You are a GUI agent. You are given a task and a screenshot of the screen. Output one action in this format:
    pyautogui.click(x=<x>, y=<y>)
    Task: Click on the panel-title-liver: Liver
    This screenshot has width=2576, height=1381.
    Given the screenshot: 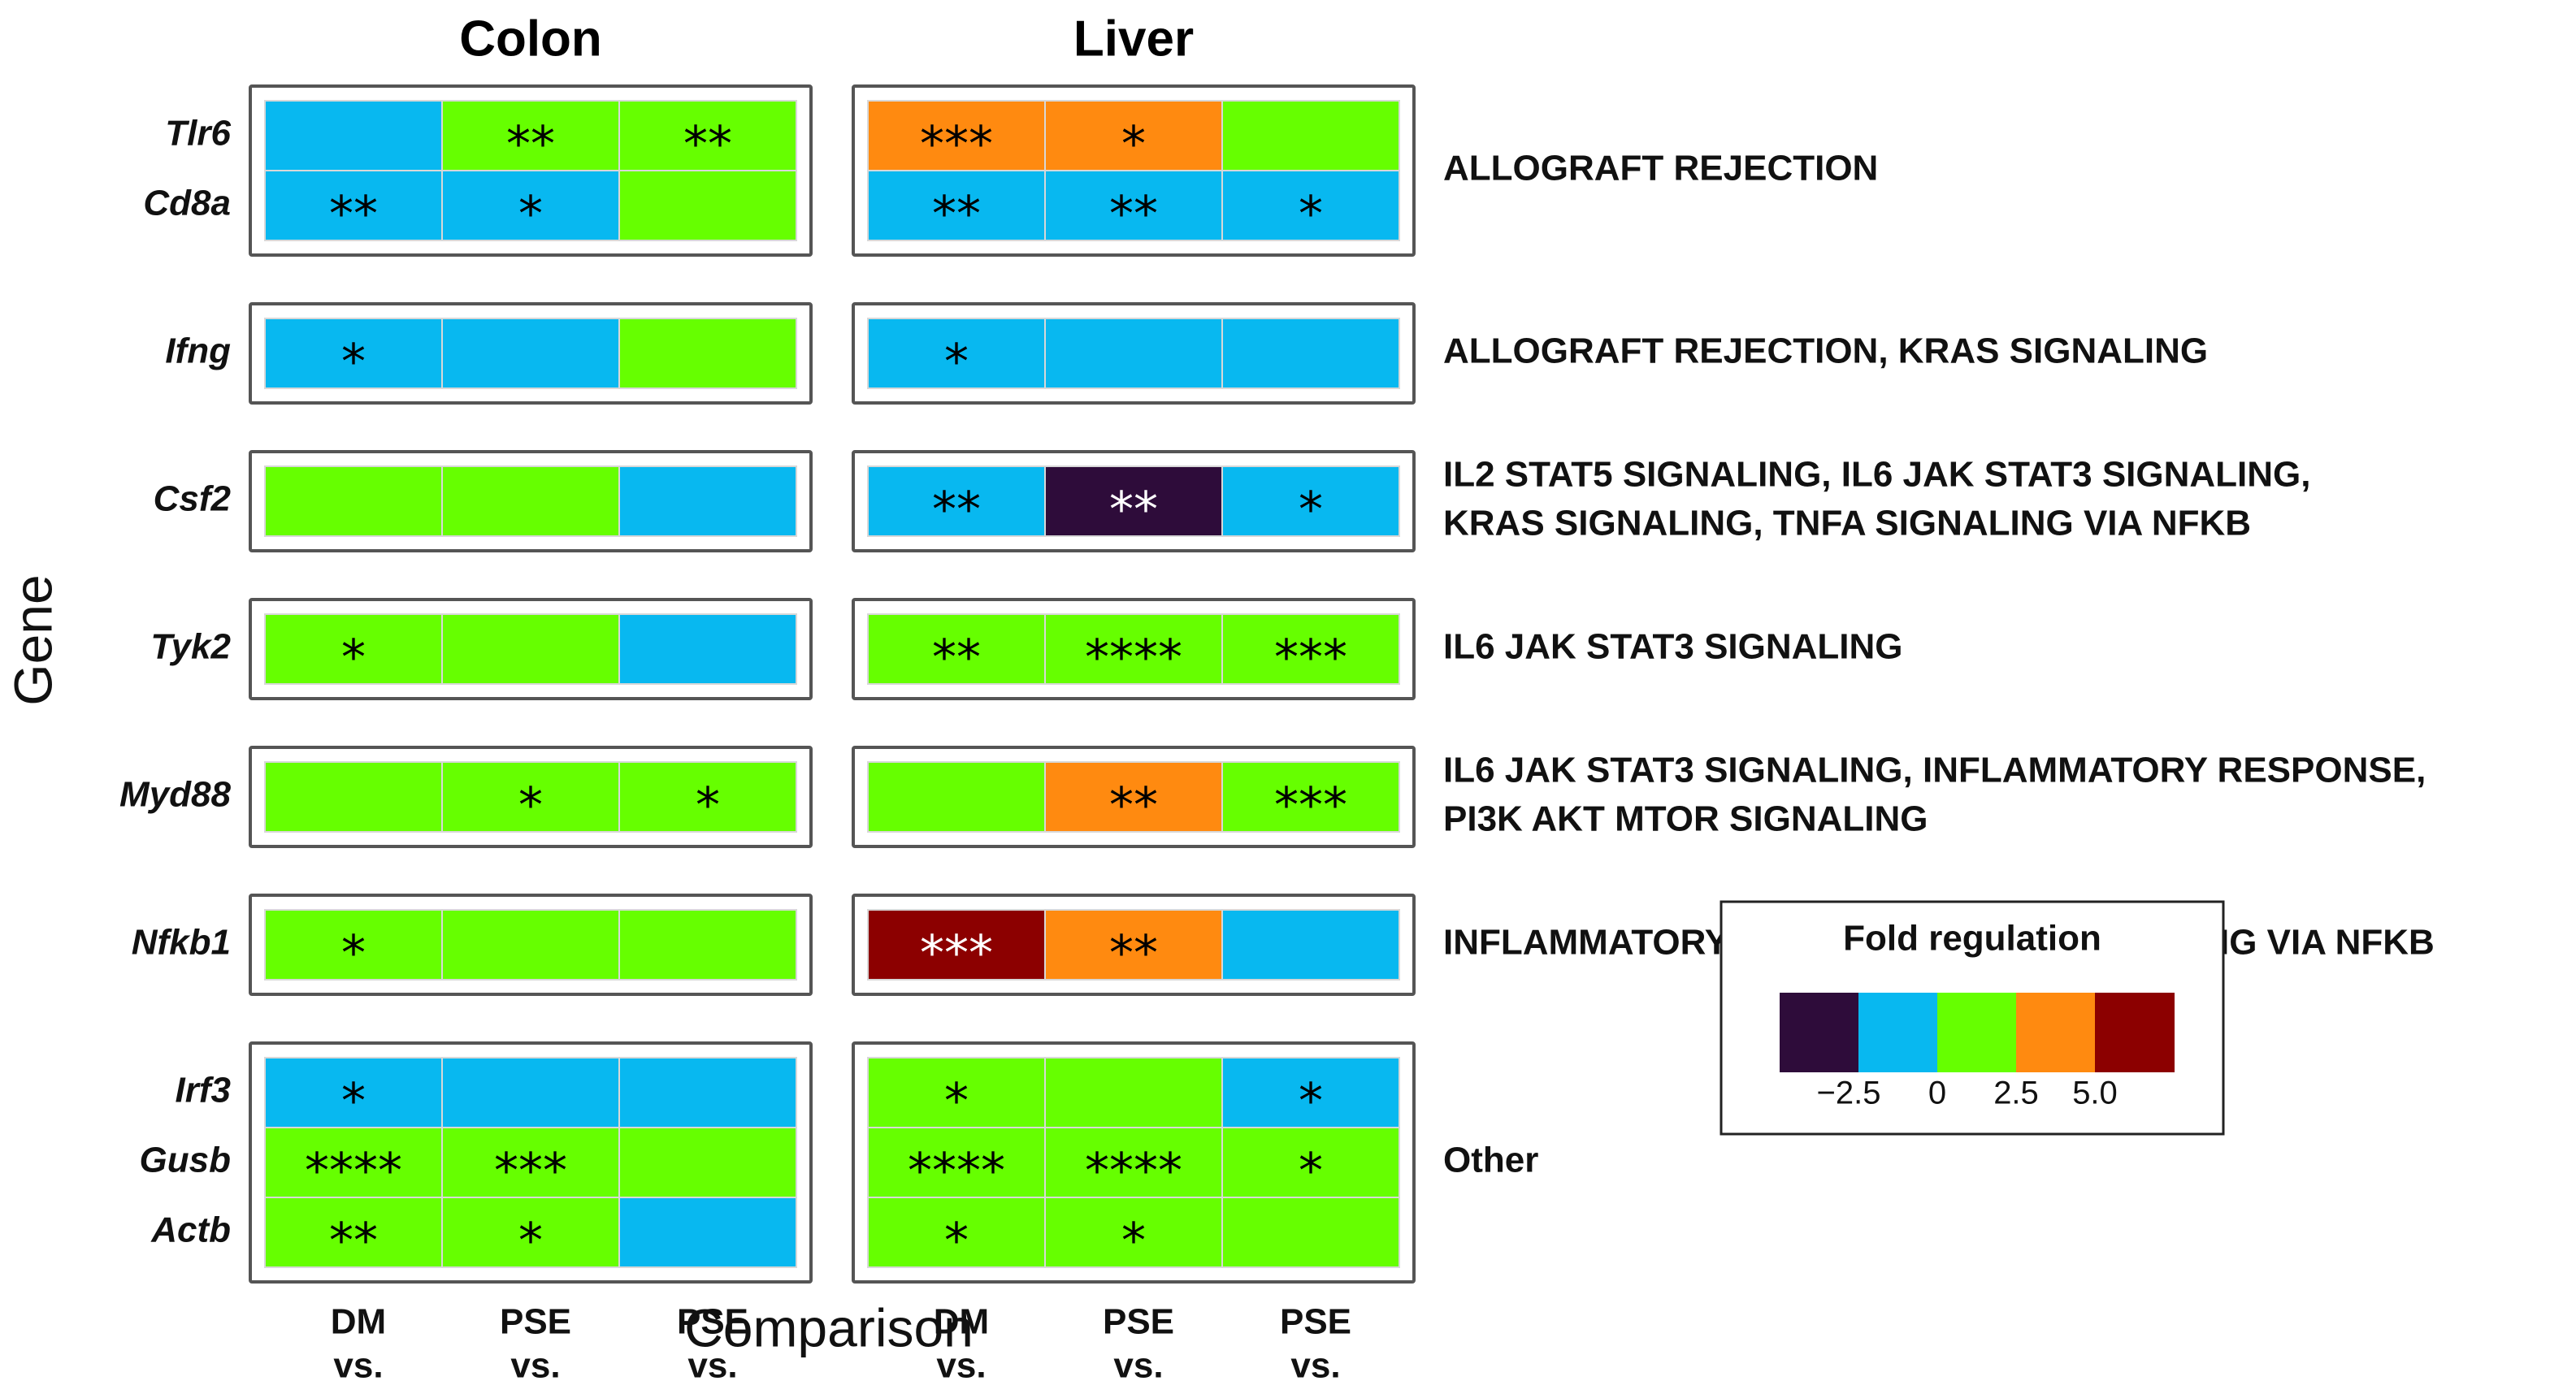 What is the action you would take?
    pyautogui.click(x=1133, y=39)
    